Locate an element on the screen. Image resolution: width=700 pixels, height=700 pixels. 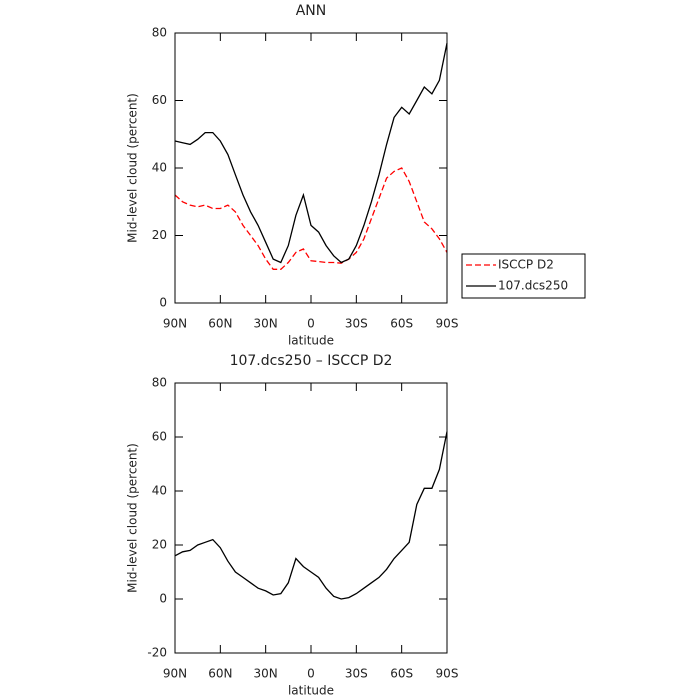
chart-title: ANN is located at coordinates (311, 11).